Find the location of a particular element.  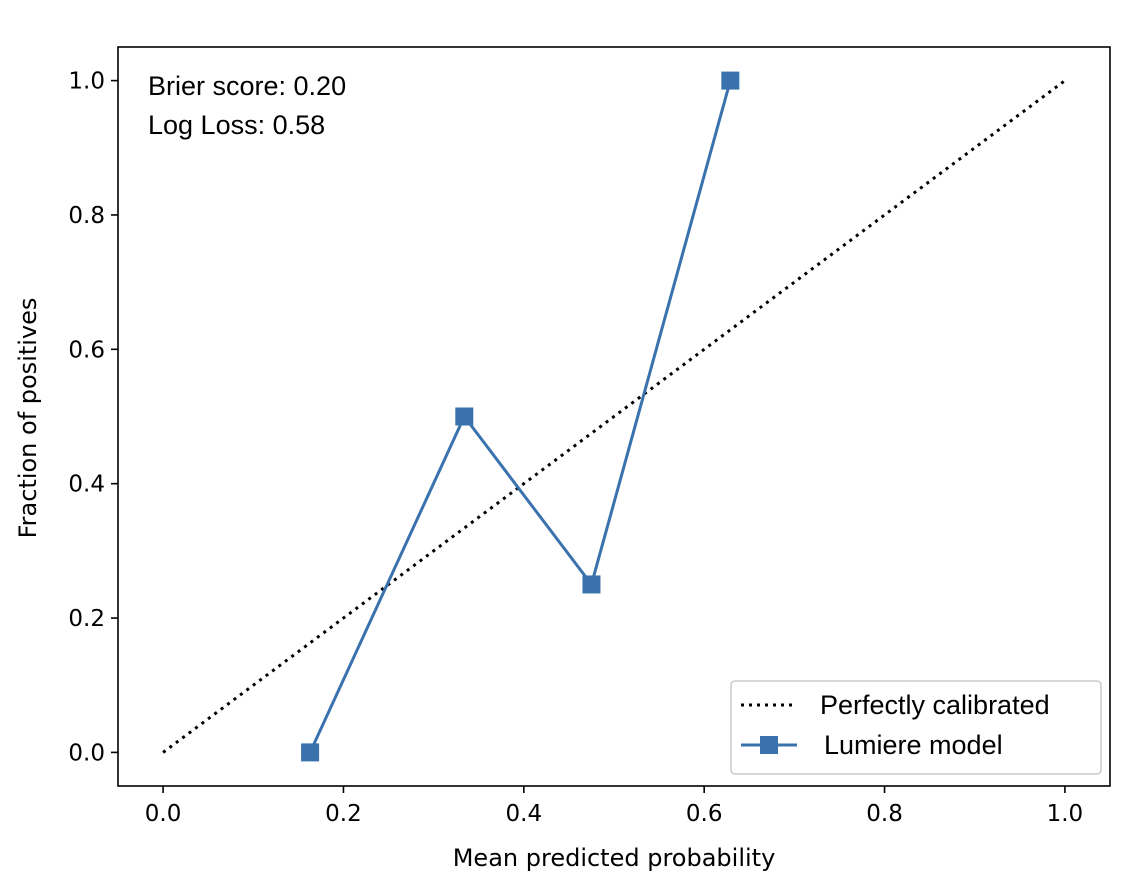

y-tick-label: 1.0 is located at coordinates (86, 82).